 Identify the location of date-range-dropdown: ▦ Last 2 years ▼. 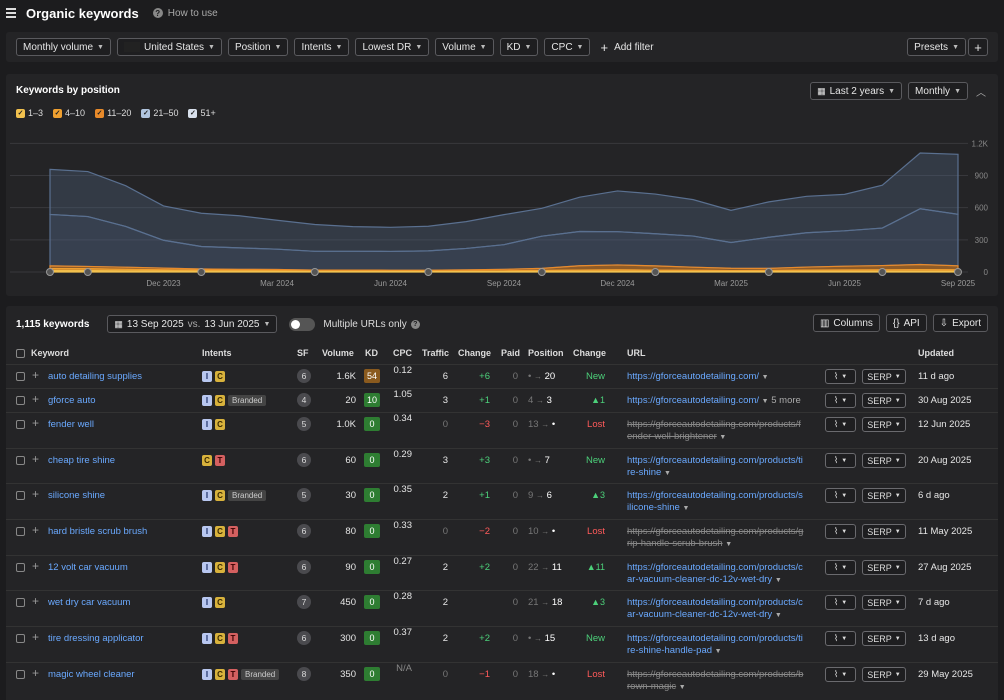
(856, 91).